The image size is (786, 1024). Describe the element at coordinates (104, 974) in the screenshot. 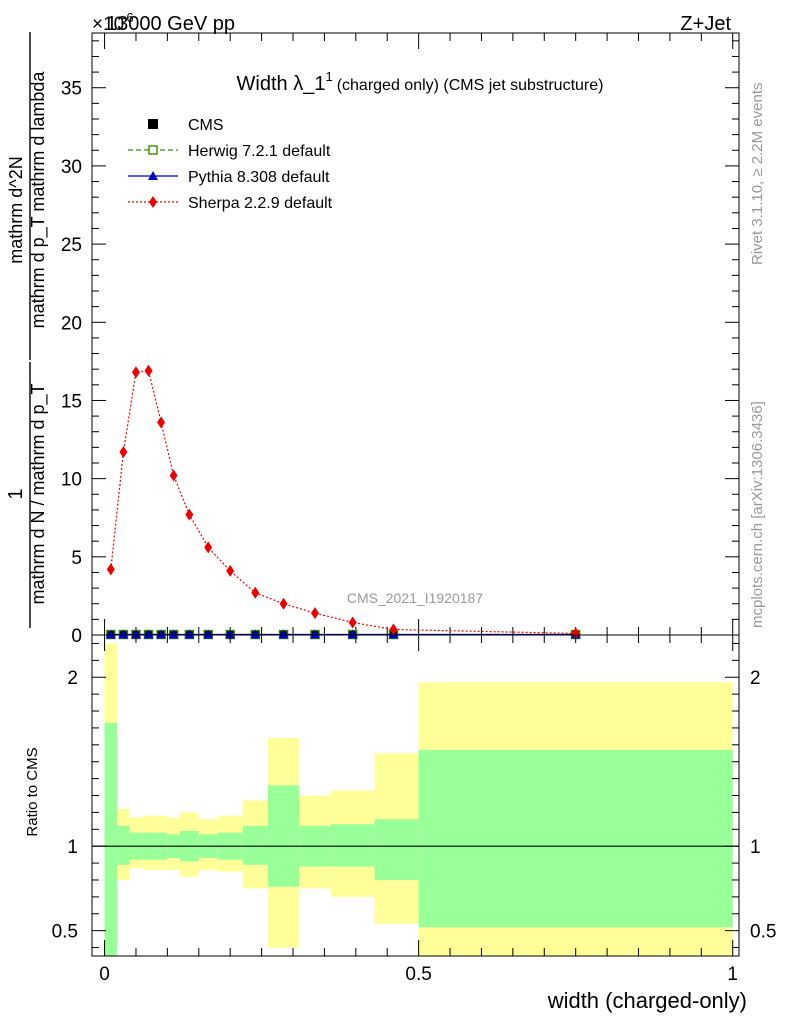

I see `ratio-xtick-label: 0` at that location.